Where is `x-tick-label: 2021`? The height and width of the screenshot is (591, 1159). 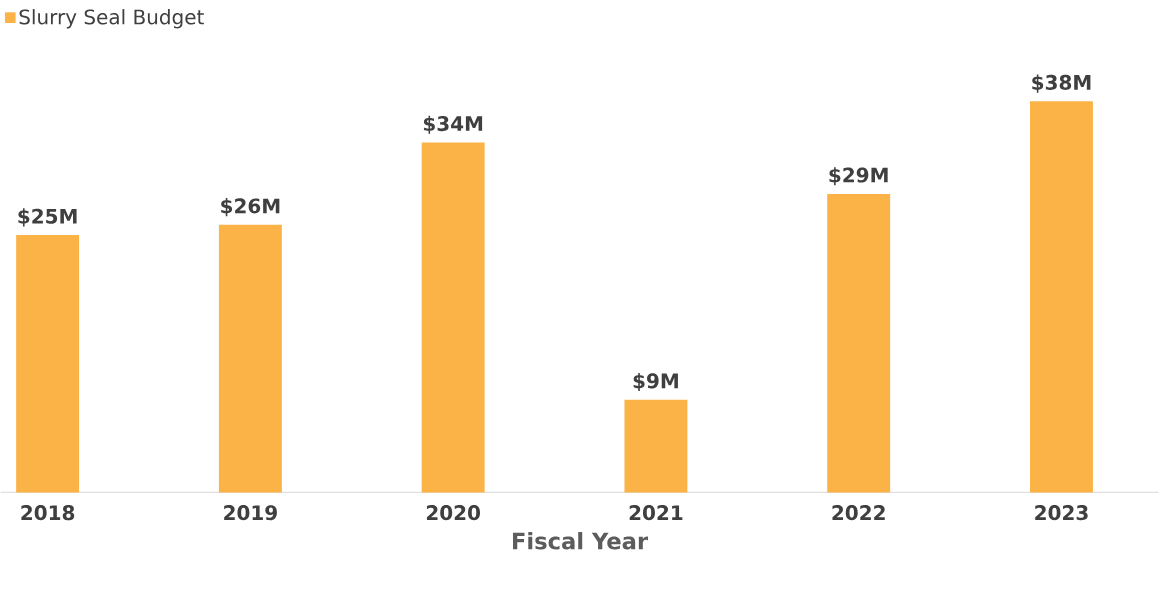 x-tick-label: 2021 is located at coordinates (656, 512).